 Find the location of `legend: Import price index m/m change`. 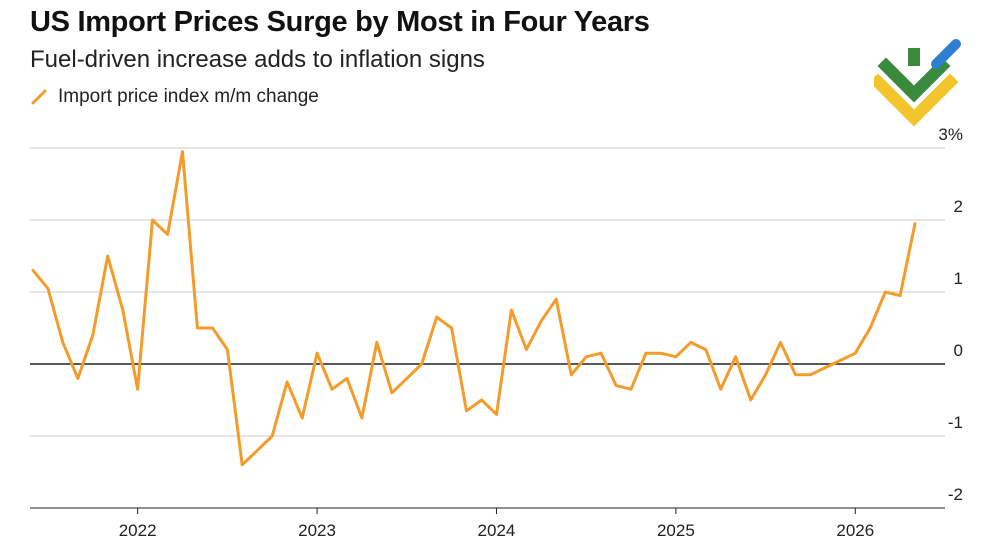

legend: Import price index m/m change is located at coordinates (174, 97).